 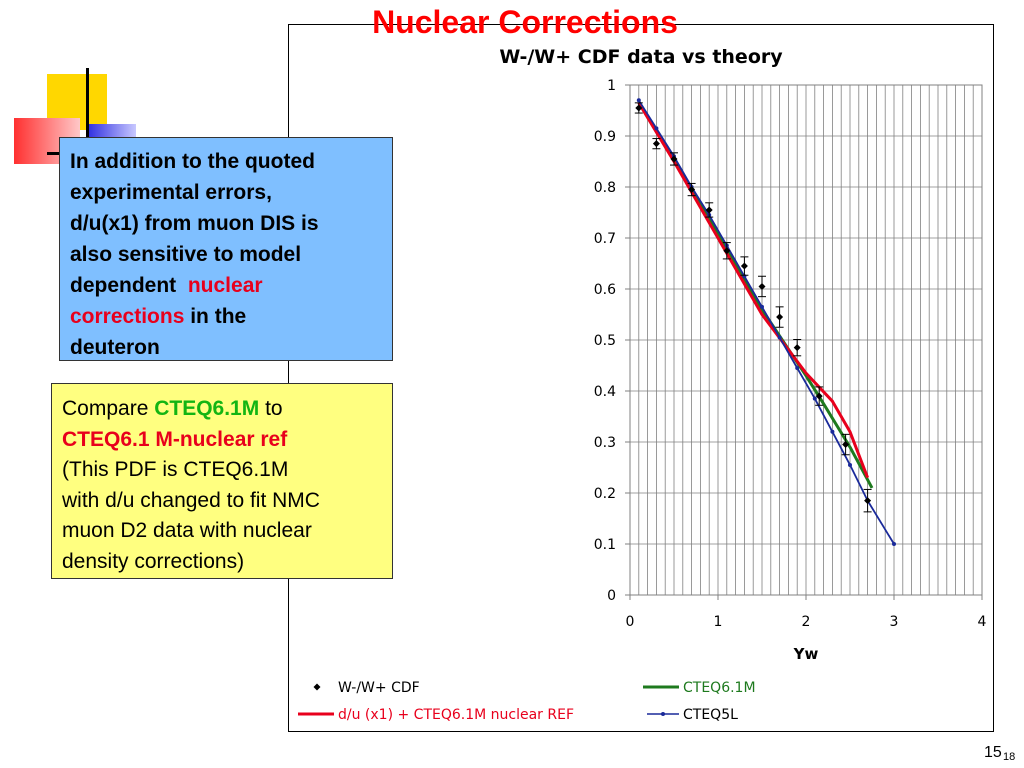 What do you see at coordinates (186, 254) in the screenshot?
I see `note-line: also sensitive to model` at bounding box center [186, 254].